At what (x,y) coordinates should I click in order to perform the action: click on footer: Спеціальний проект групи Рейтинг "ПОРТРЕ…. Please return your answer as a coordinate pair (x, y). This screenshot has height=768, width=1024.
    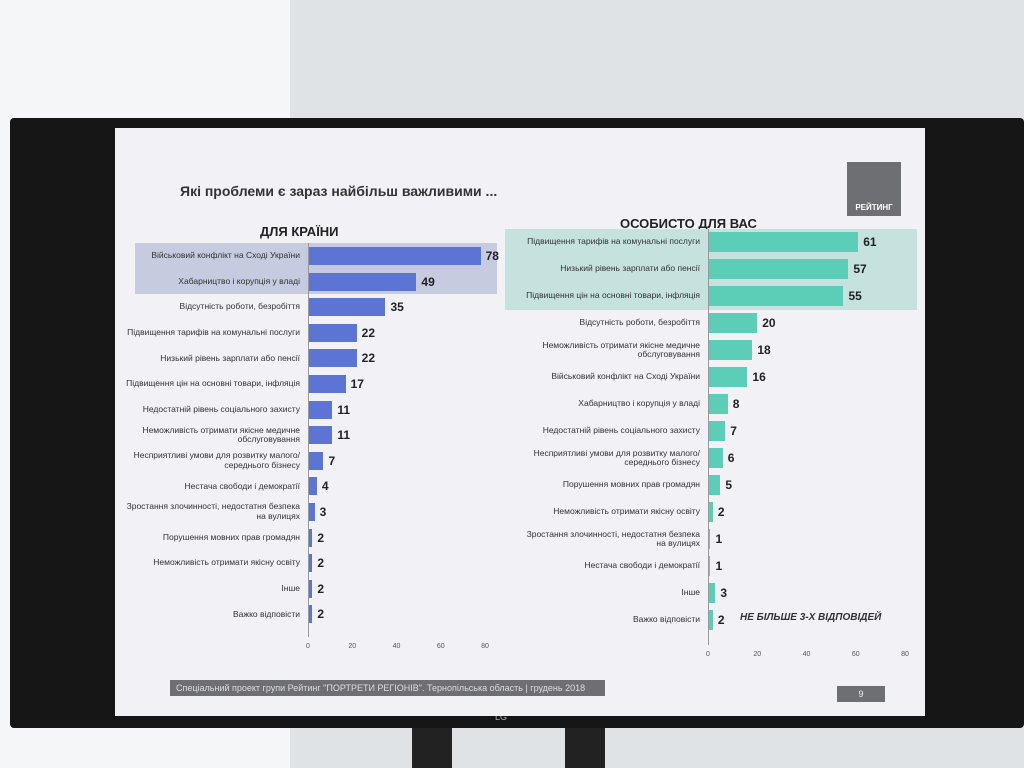
    Looking at the image, I should click on (387, 688).